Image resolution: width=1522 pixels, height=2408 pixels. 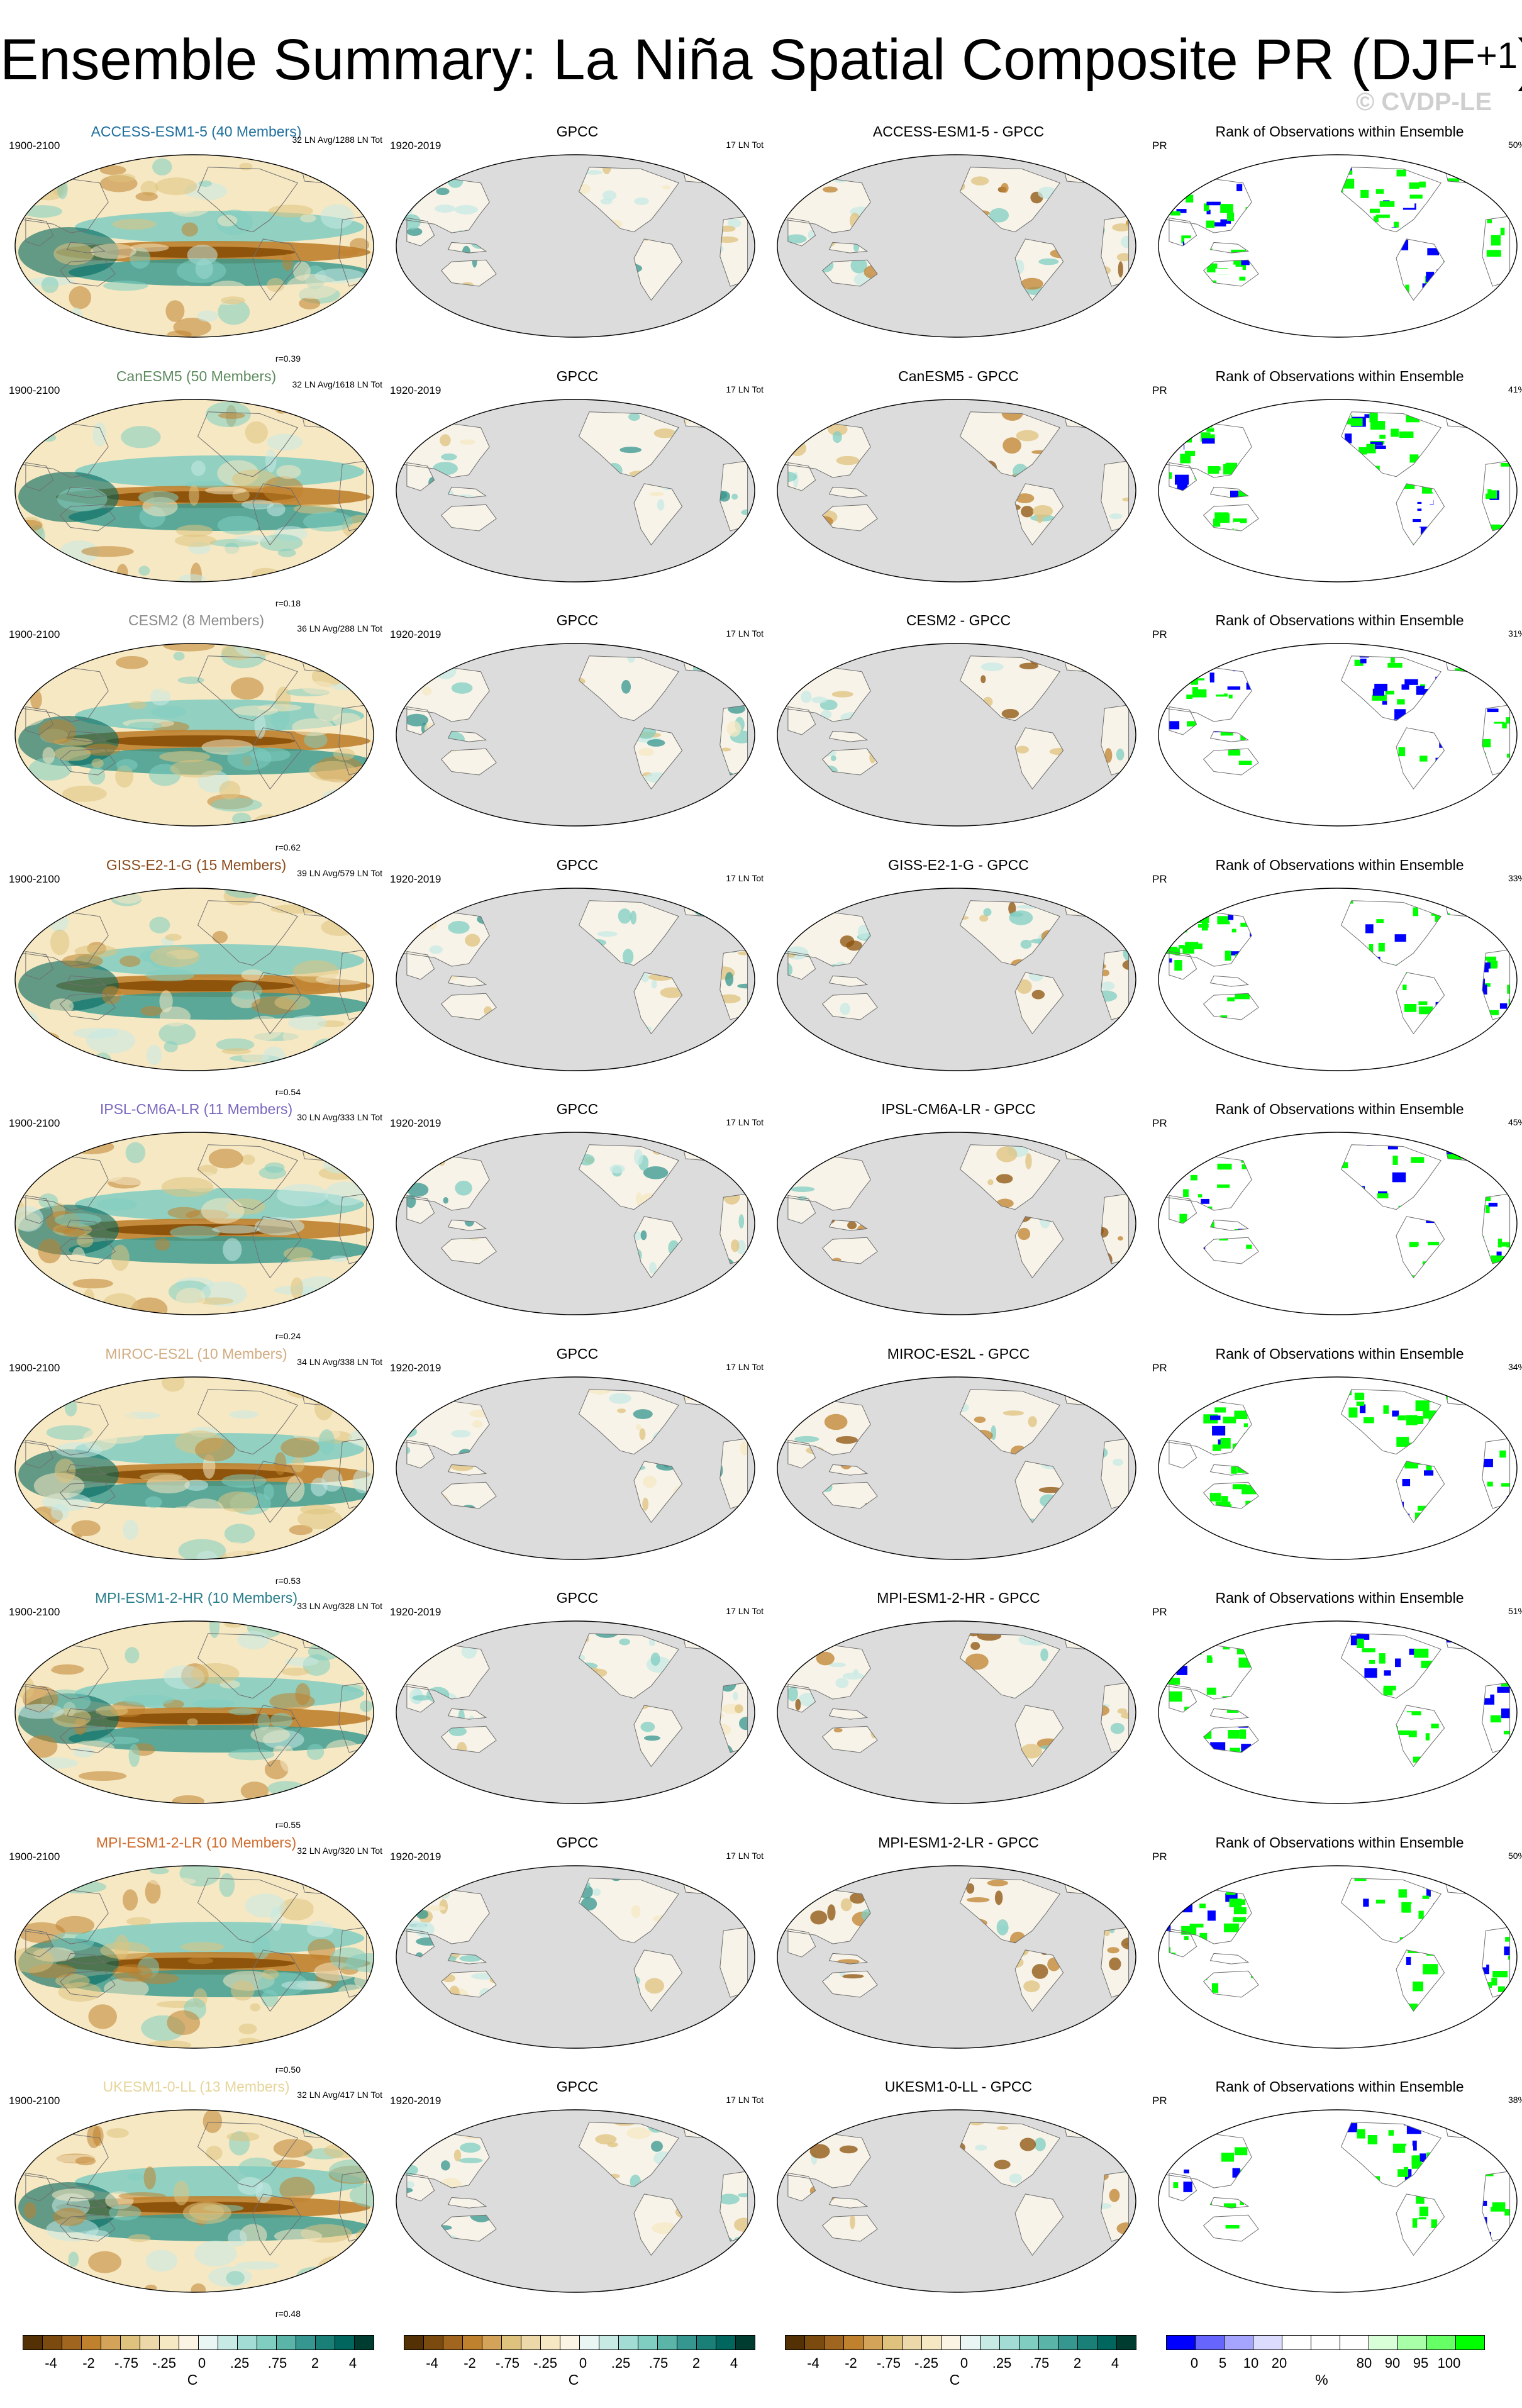 What do you see at coordinates (339, 873) in the screenshot?
I see `ensemble-count-label: 39 LN Avg/579 LN Tot` at bounding box center [339, 873].